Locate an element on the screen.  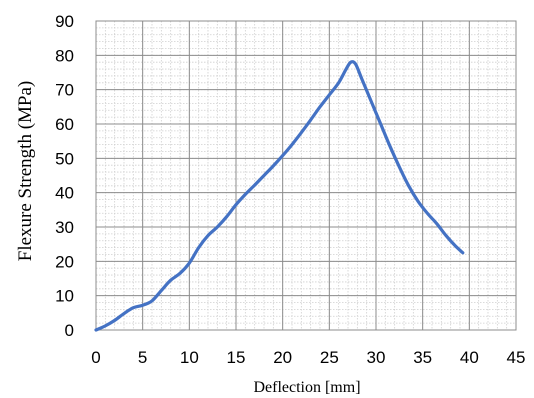
y-axis-title: Flexure Strength (MPa) is located at coordinates (25, 171).